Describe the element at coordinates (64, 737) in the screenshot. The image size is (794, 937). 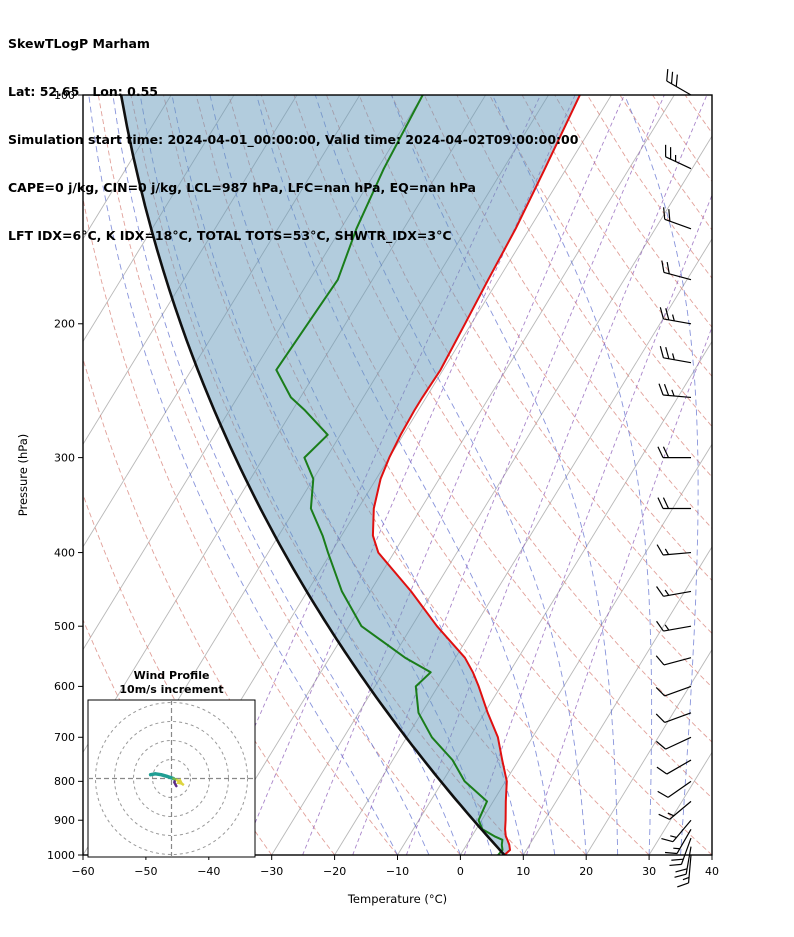
I see `svg-text: 700` at that location.